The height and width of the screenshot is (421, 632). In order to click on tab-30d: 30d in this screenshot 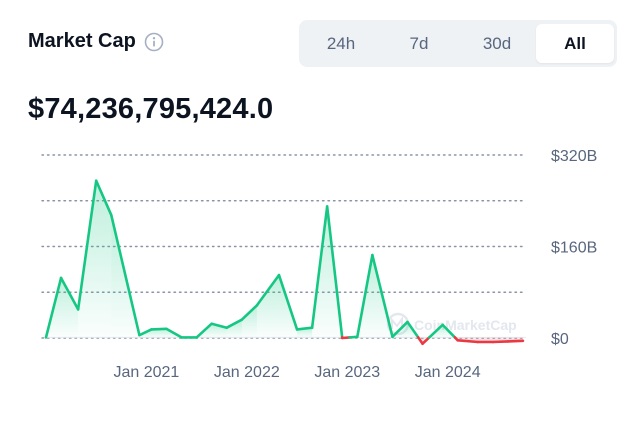, I will do `click(497, 43)`.